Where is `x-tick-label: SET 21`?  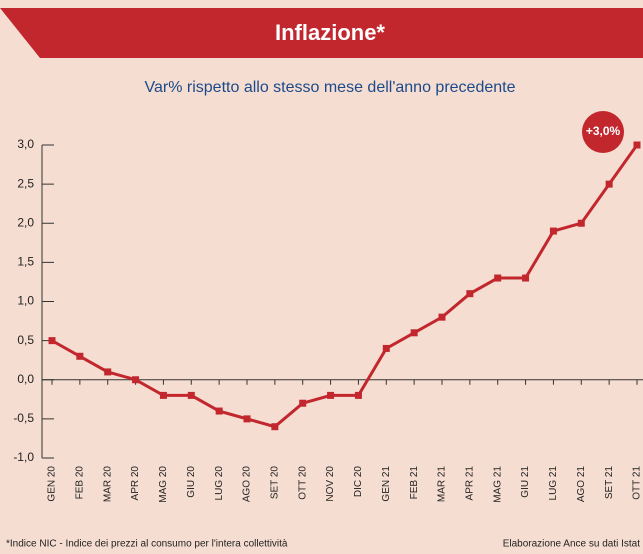 x-tick-label: SET 21 is located at coordinates (609, 483).